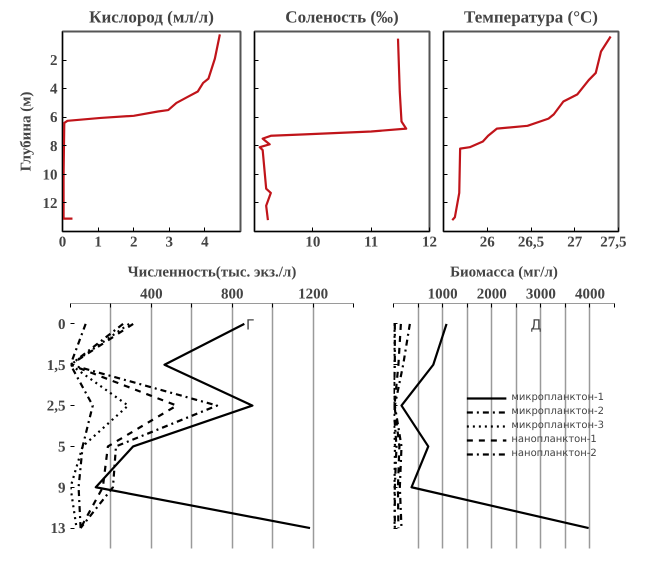  Describe the element at coordinates (536, 326) in the screenshot. I see `annotation: Д` at that location.